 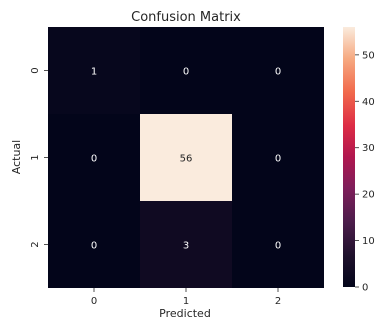 I want to click on x-axis: 0 1 2, so click(x=186, y=297).